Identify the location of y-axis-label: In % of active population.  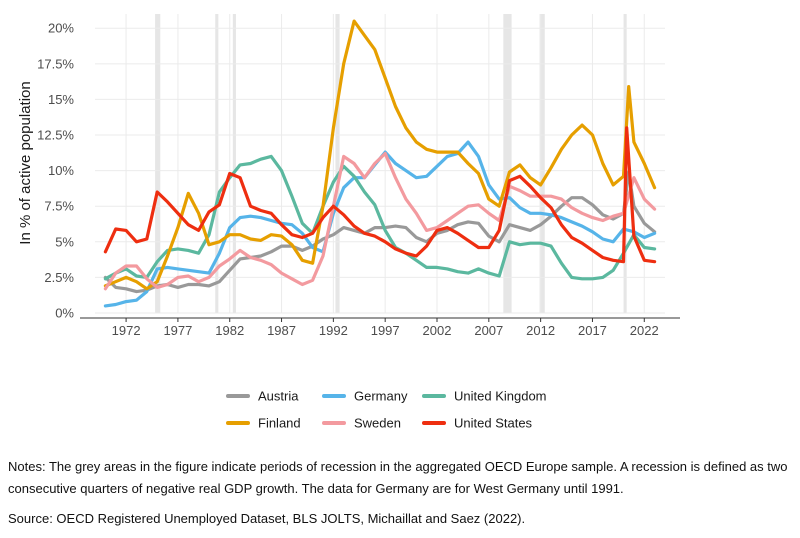
(25, 162).